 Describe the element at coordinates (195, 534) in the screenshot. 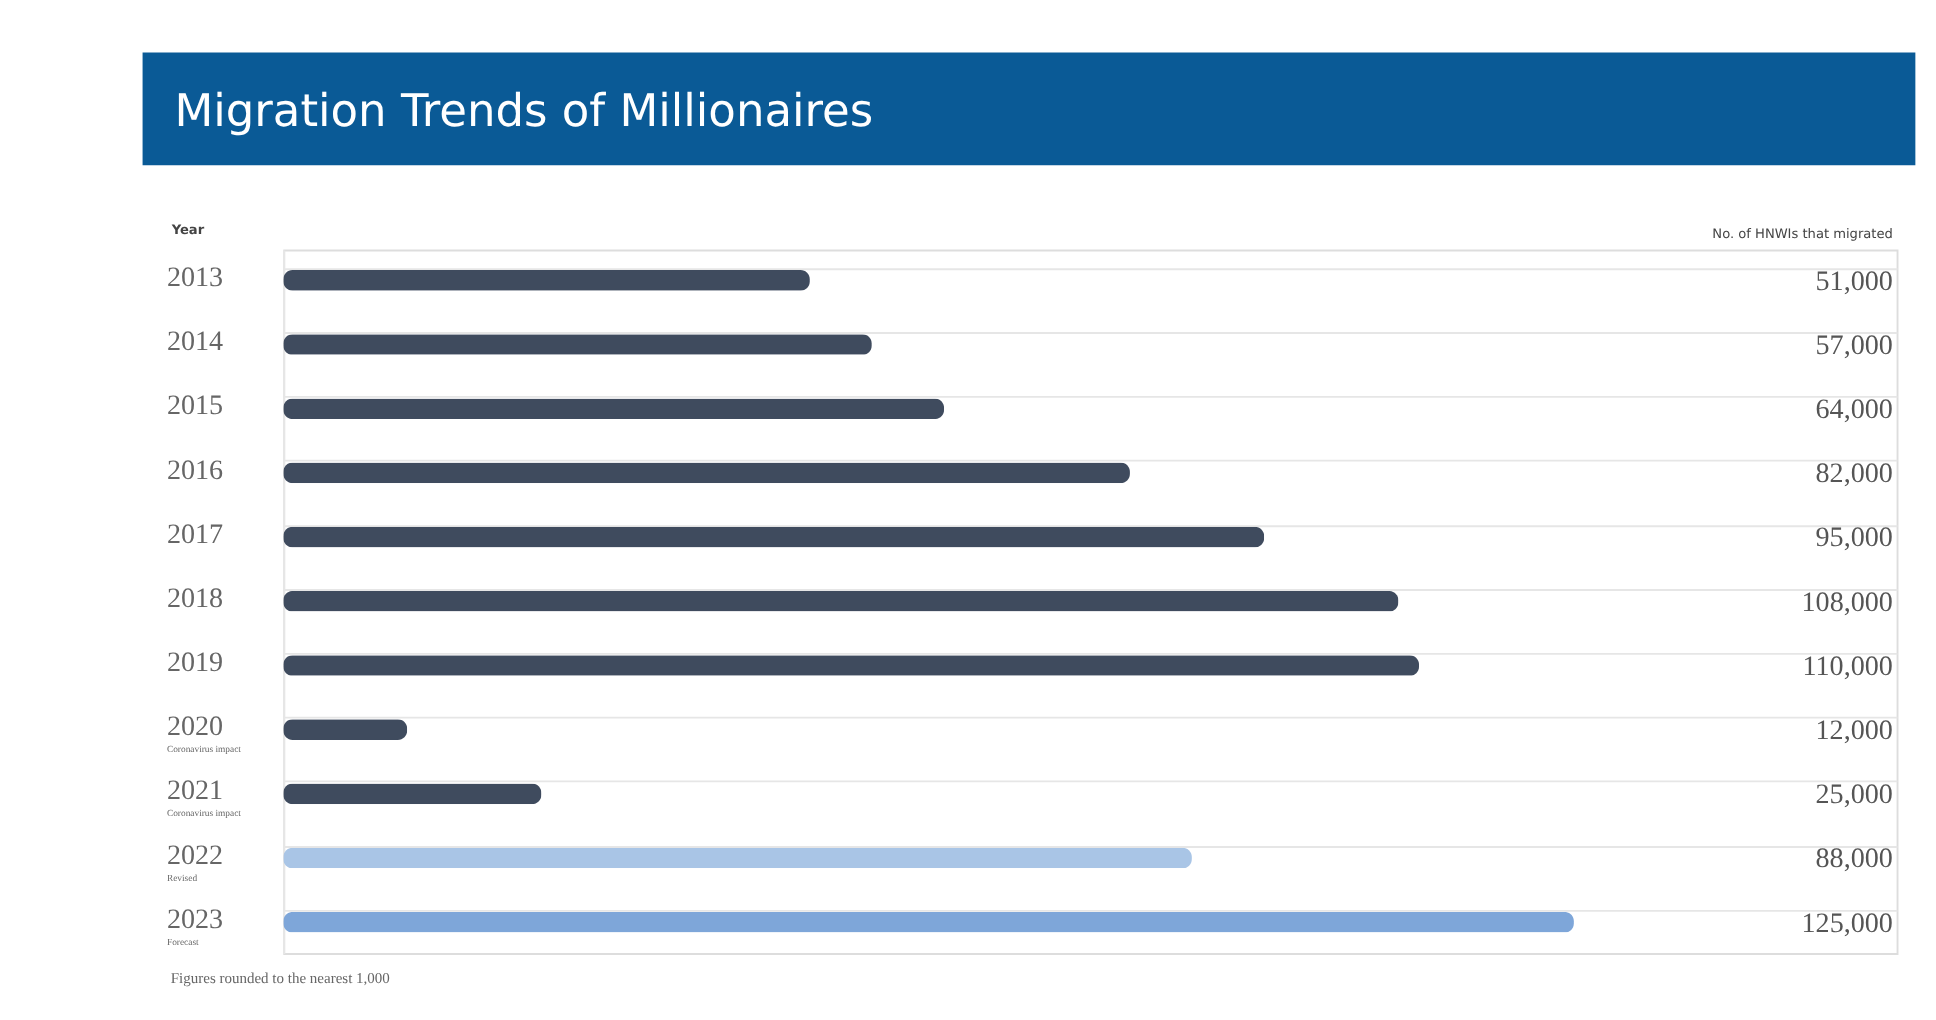

I see `y-tick-label: 2017` at that location.